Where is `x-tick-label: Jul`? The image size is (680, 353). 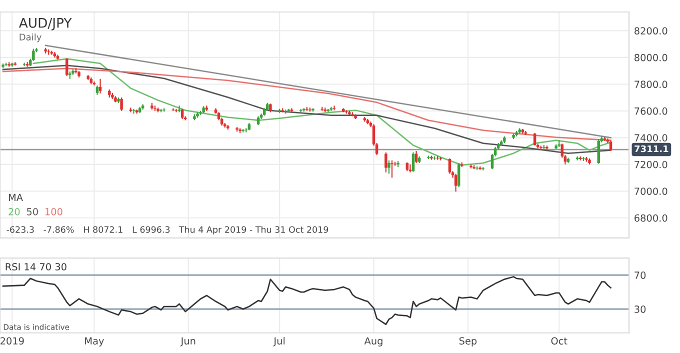
x-tick-label: Jul is located at coordinates (279, 341).